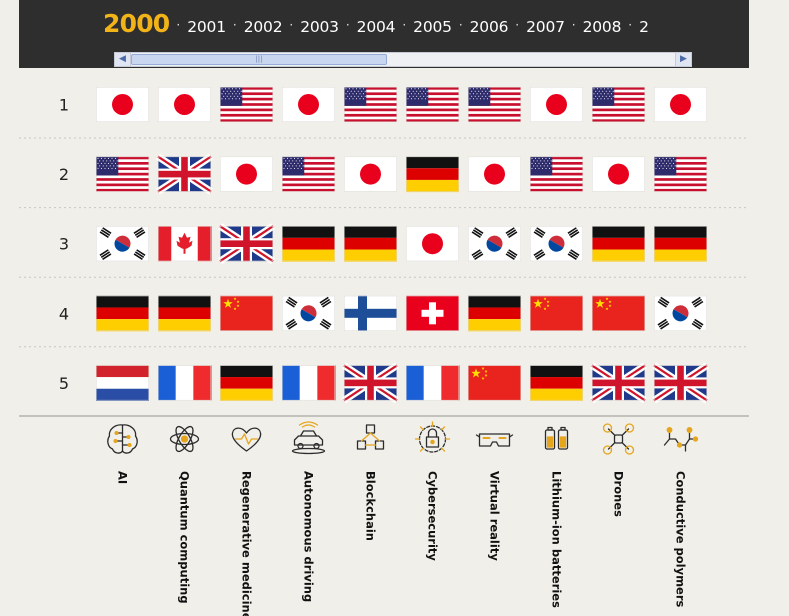  What do you see at coordinates (370, 437) in the screenshot?
I see `blockchain-cubes-icon` at bounding box center [370, 437].